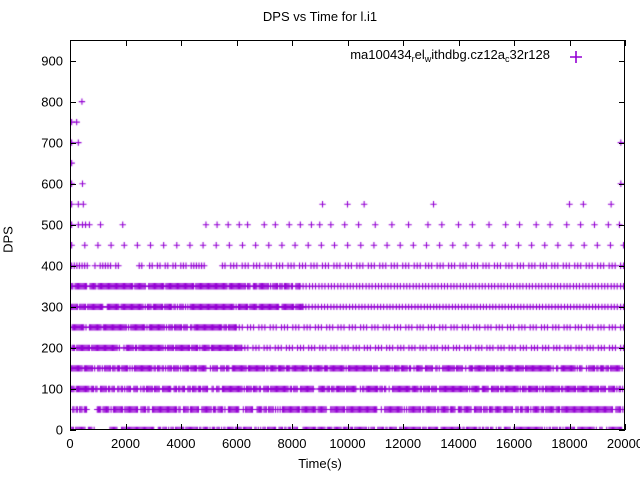 Image resolution: width=640 pixels, height=480 pixels. Describe the element at coordinates (623, 443) in the screenshot. I see `x-axis-tick-label: 20000` at that location.